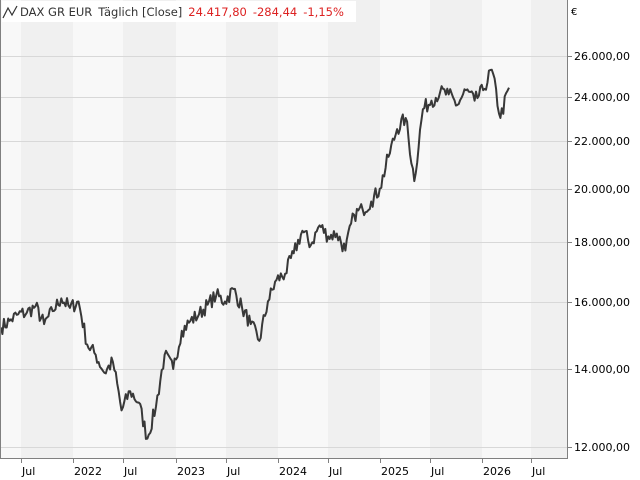  Describe the element at coordinates (191, 471) in the screenshot. I see `svg-text: 2023` at that location.